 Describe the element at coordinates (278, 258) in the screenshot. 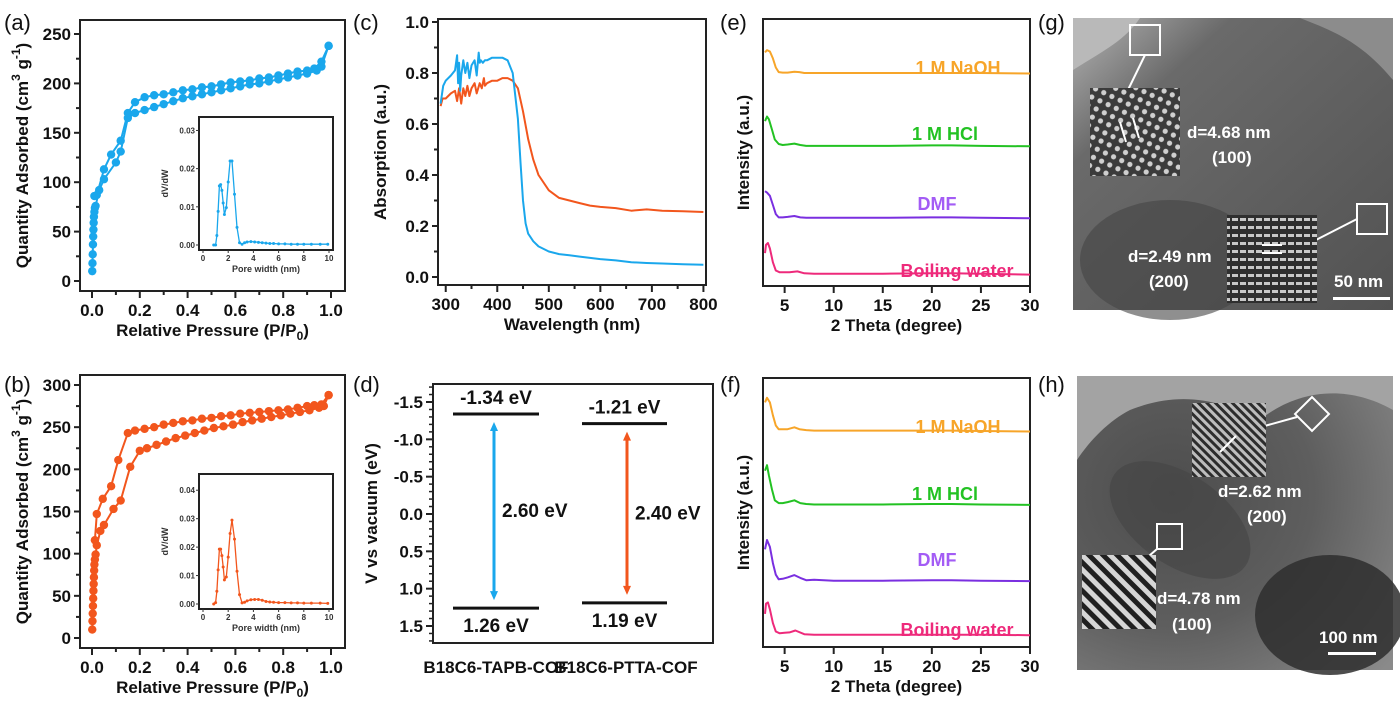

I see `inset-x-tick-label: 6` at that location.